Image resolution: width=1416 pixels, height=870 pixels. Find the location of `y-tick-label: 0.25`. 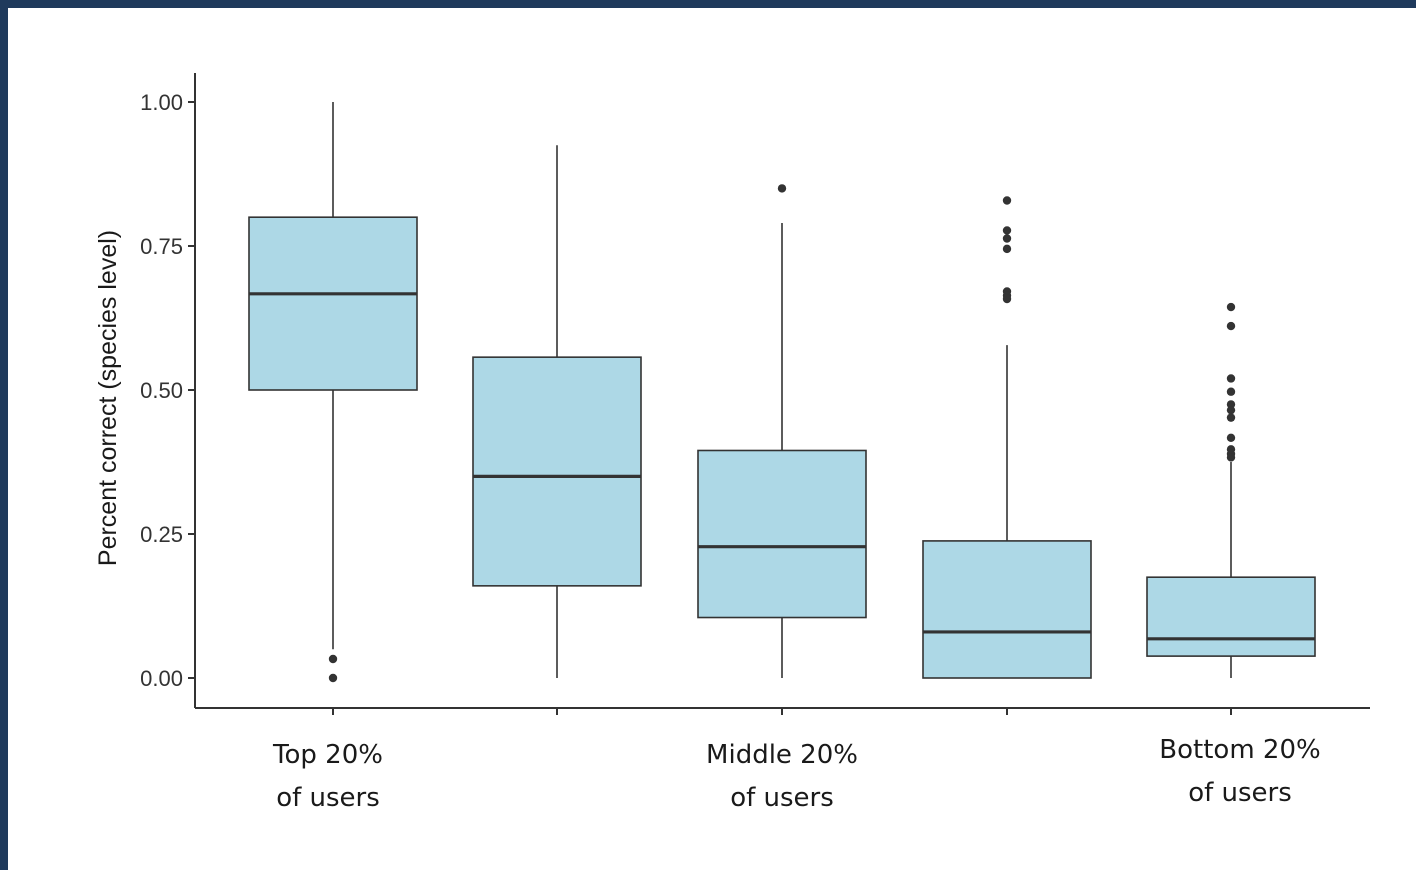

y-tick-label: 0.25 is located at coordinates (161, 534).